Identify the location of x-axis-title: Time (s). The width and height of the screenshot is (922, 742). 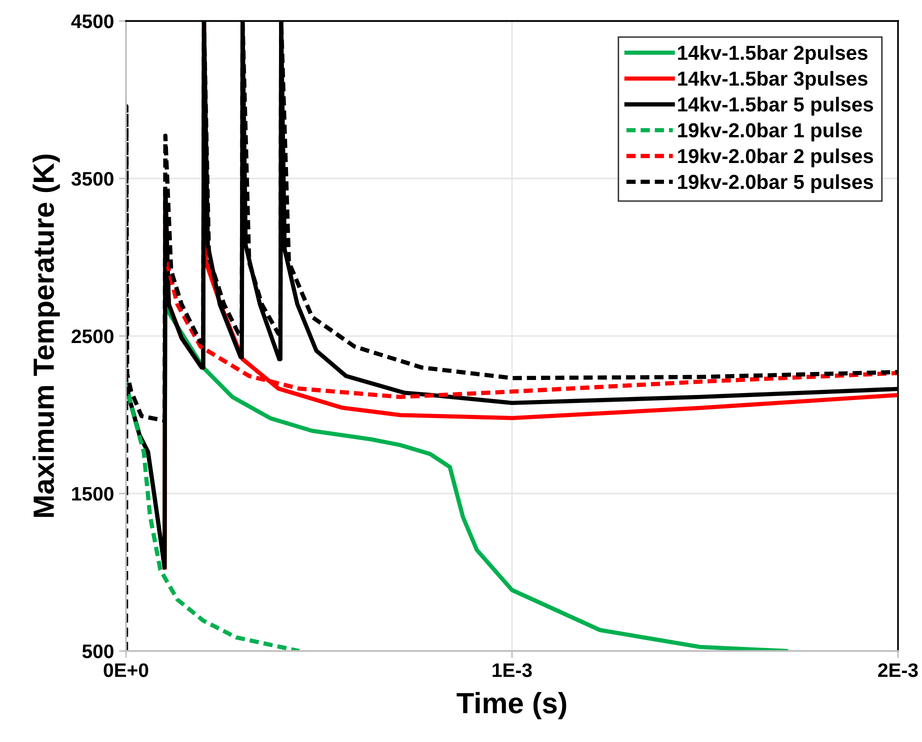
(511, 706).